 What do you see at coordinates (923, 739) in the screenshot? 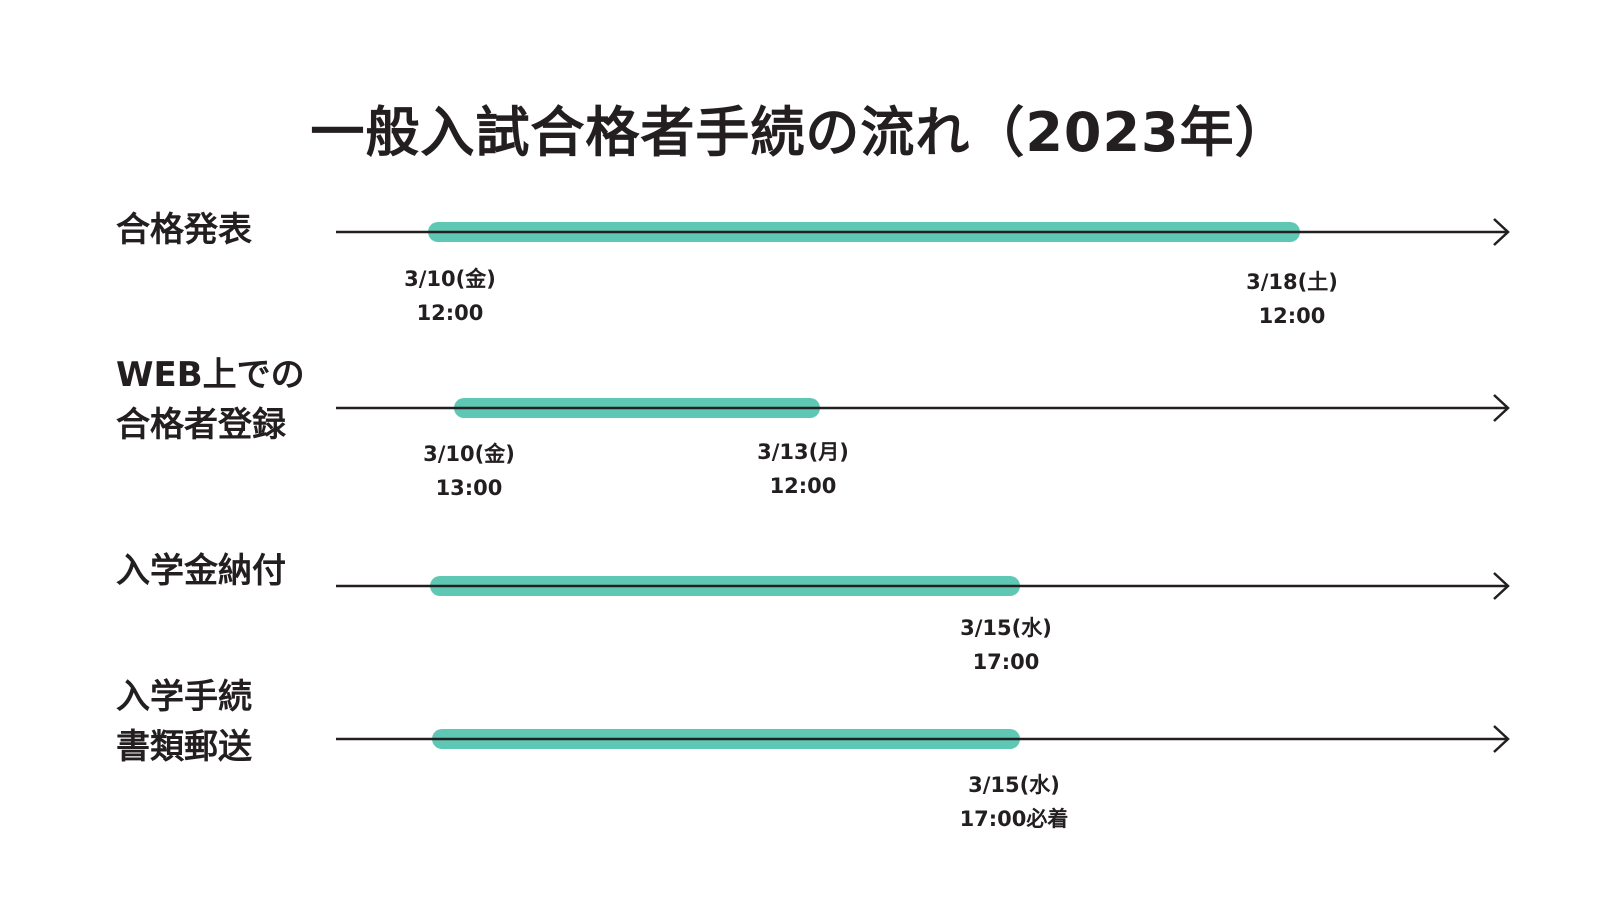
I see `timeline-row-document-mailing` at bounding box center [923, 739].